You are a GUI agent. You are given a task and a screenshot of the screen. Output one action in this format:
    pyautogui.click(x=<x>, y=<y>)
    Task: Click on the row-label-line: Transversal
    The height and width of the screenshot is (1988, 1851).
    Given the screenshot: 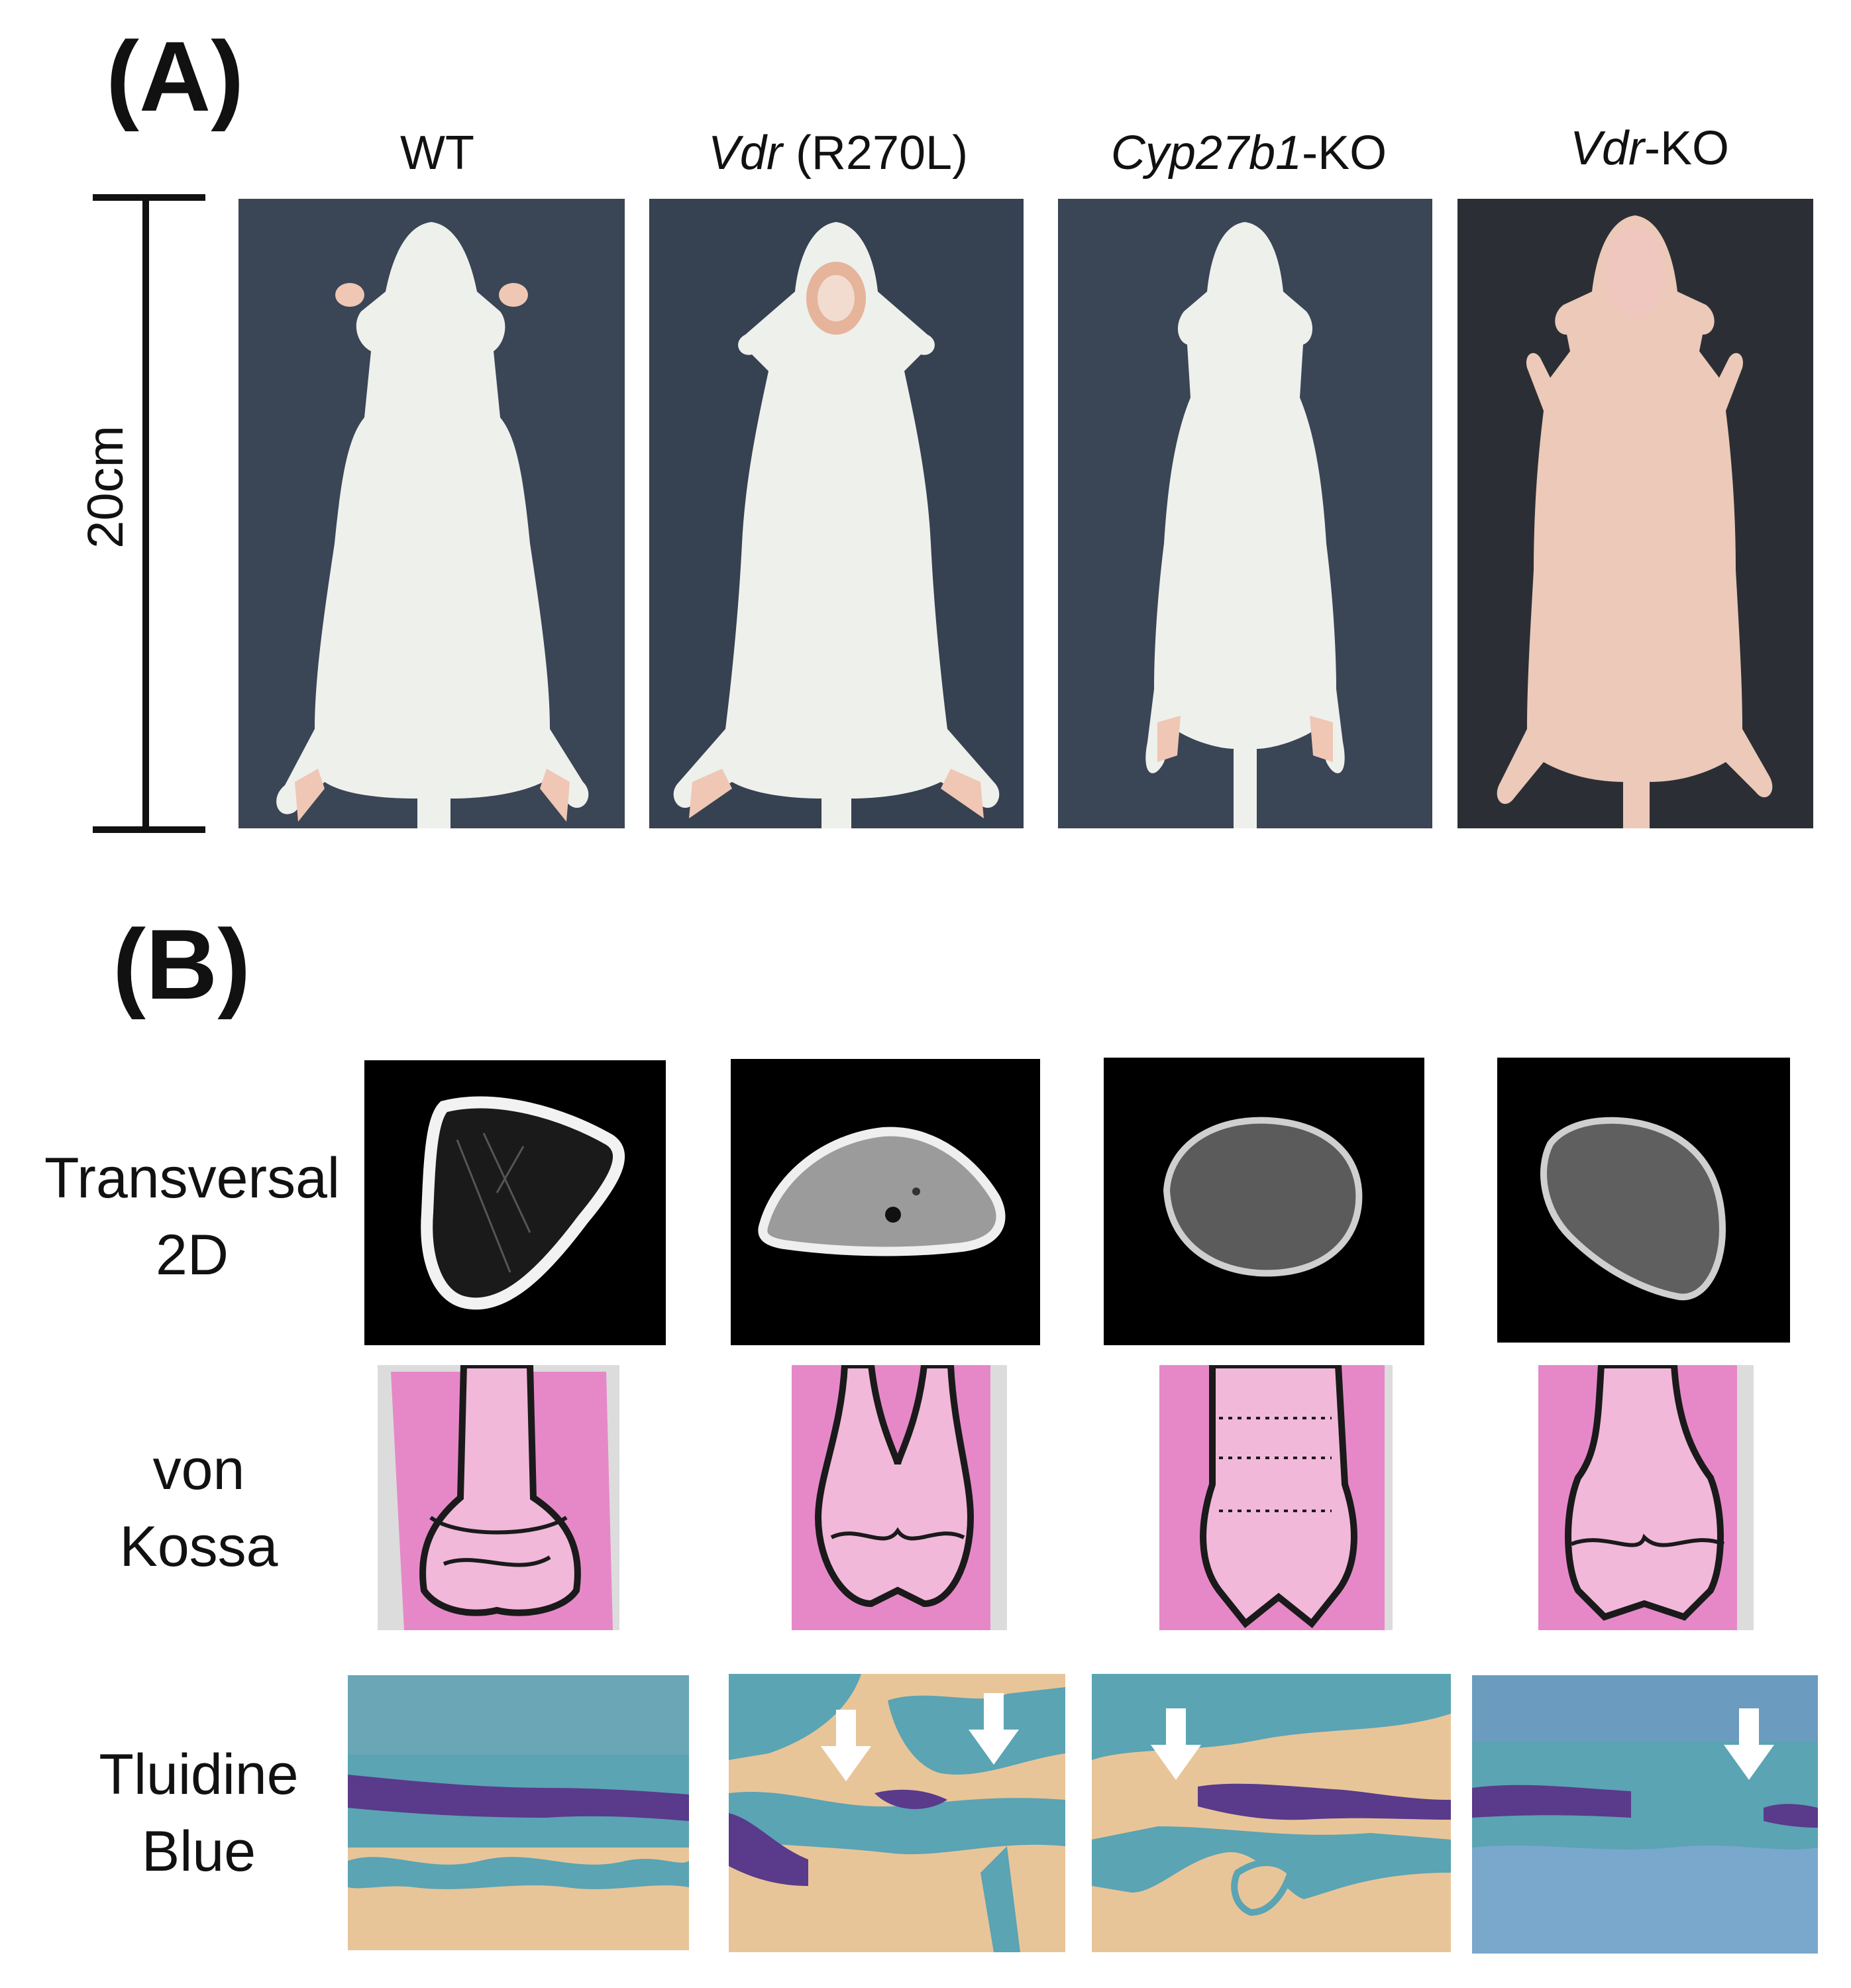 What is the action you would take?
    pyautogui.click(x=192, y=1178)
    